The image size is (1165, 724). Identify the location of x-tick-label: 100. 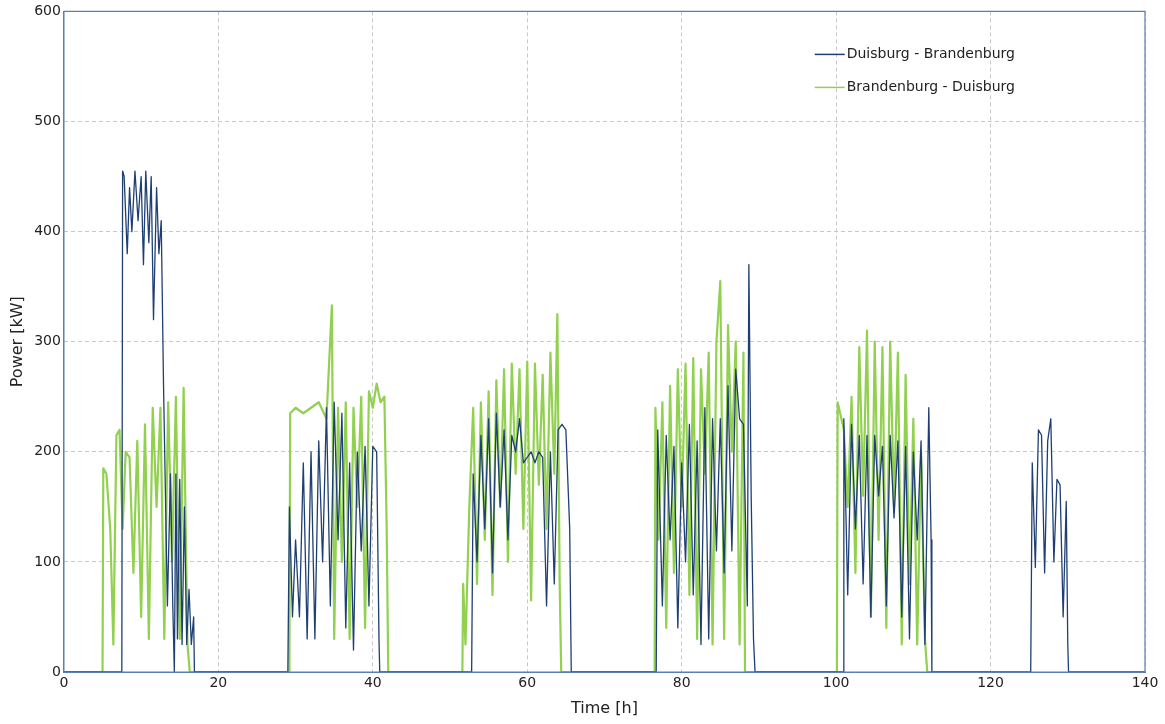
(836, 682).